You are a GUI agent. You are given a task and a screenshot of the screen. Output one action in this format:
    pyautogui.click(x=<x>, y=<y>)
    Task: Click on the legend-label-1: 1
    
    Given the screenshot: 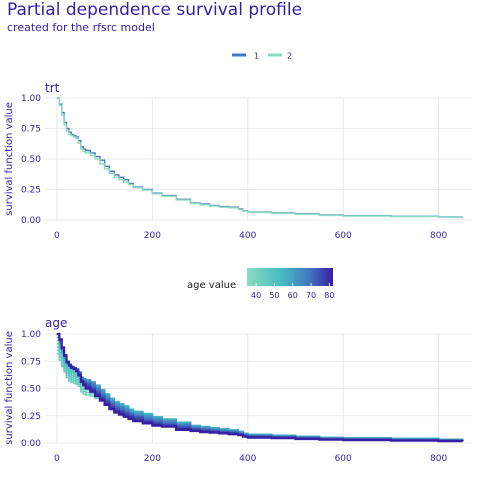 What is the action you would take?
    pyautogui.click(x=256, y=56)
    